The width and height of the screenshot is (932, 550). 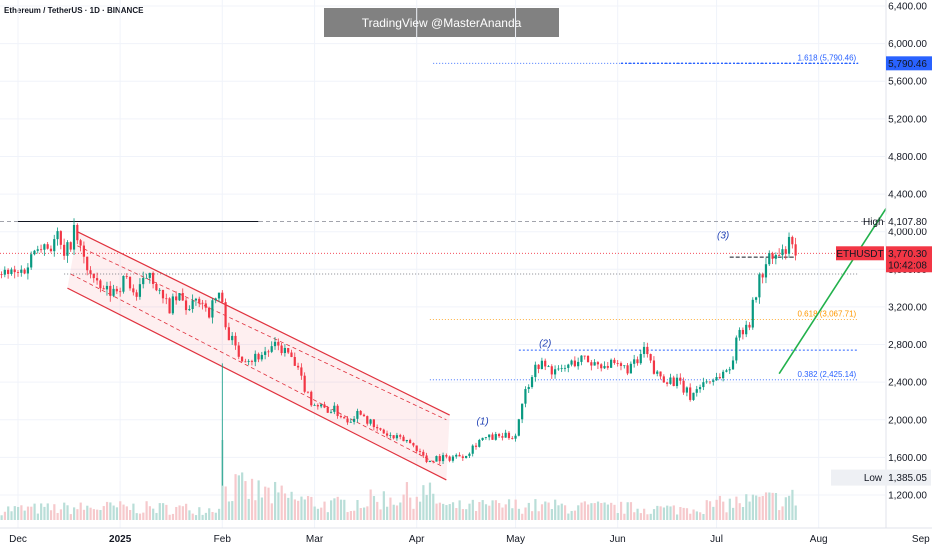 What do you see at coordinates (907, 7) in the screenshot?
I see `price-tick-label: 6,400.00` at bounding box center [907, 7].